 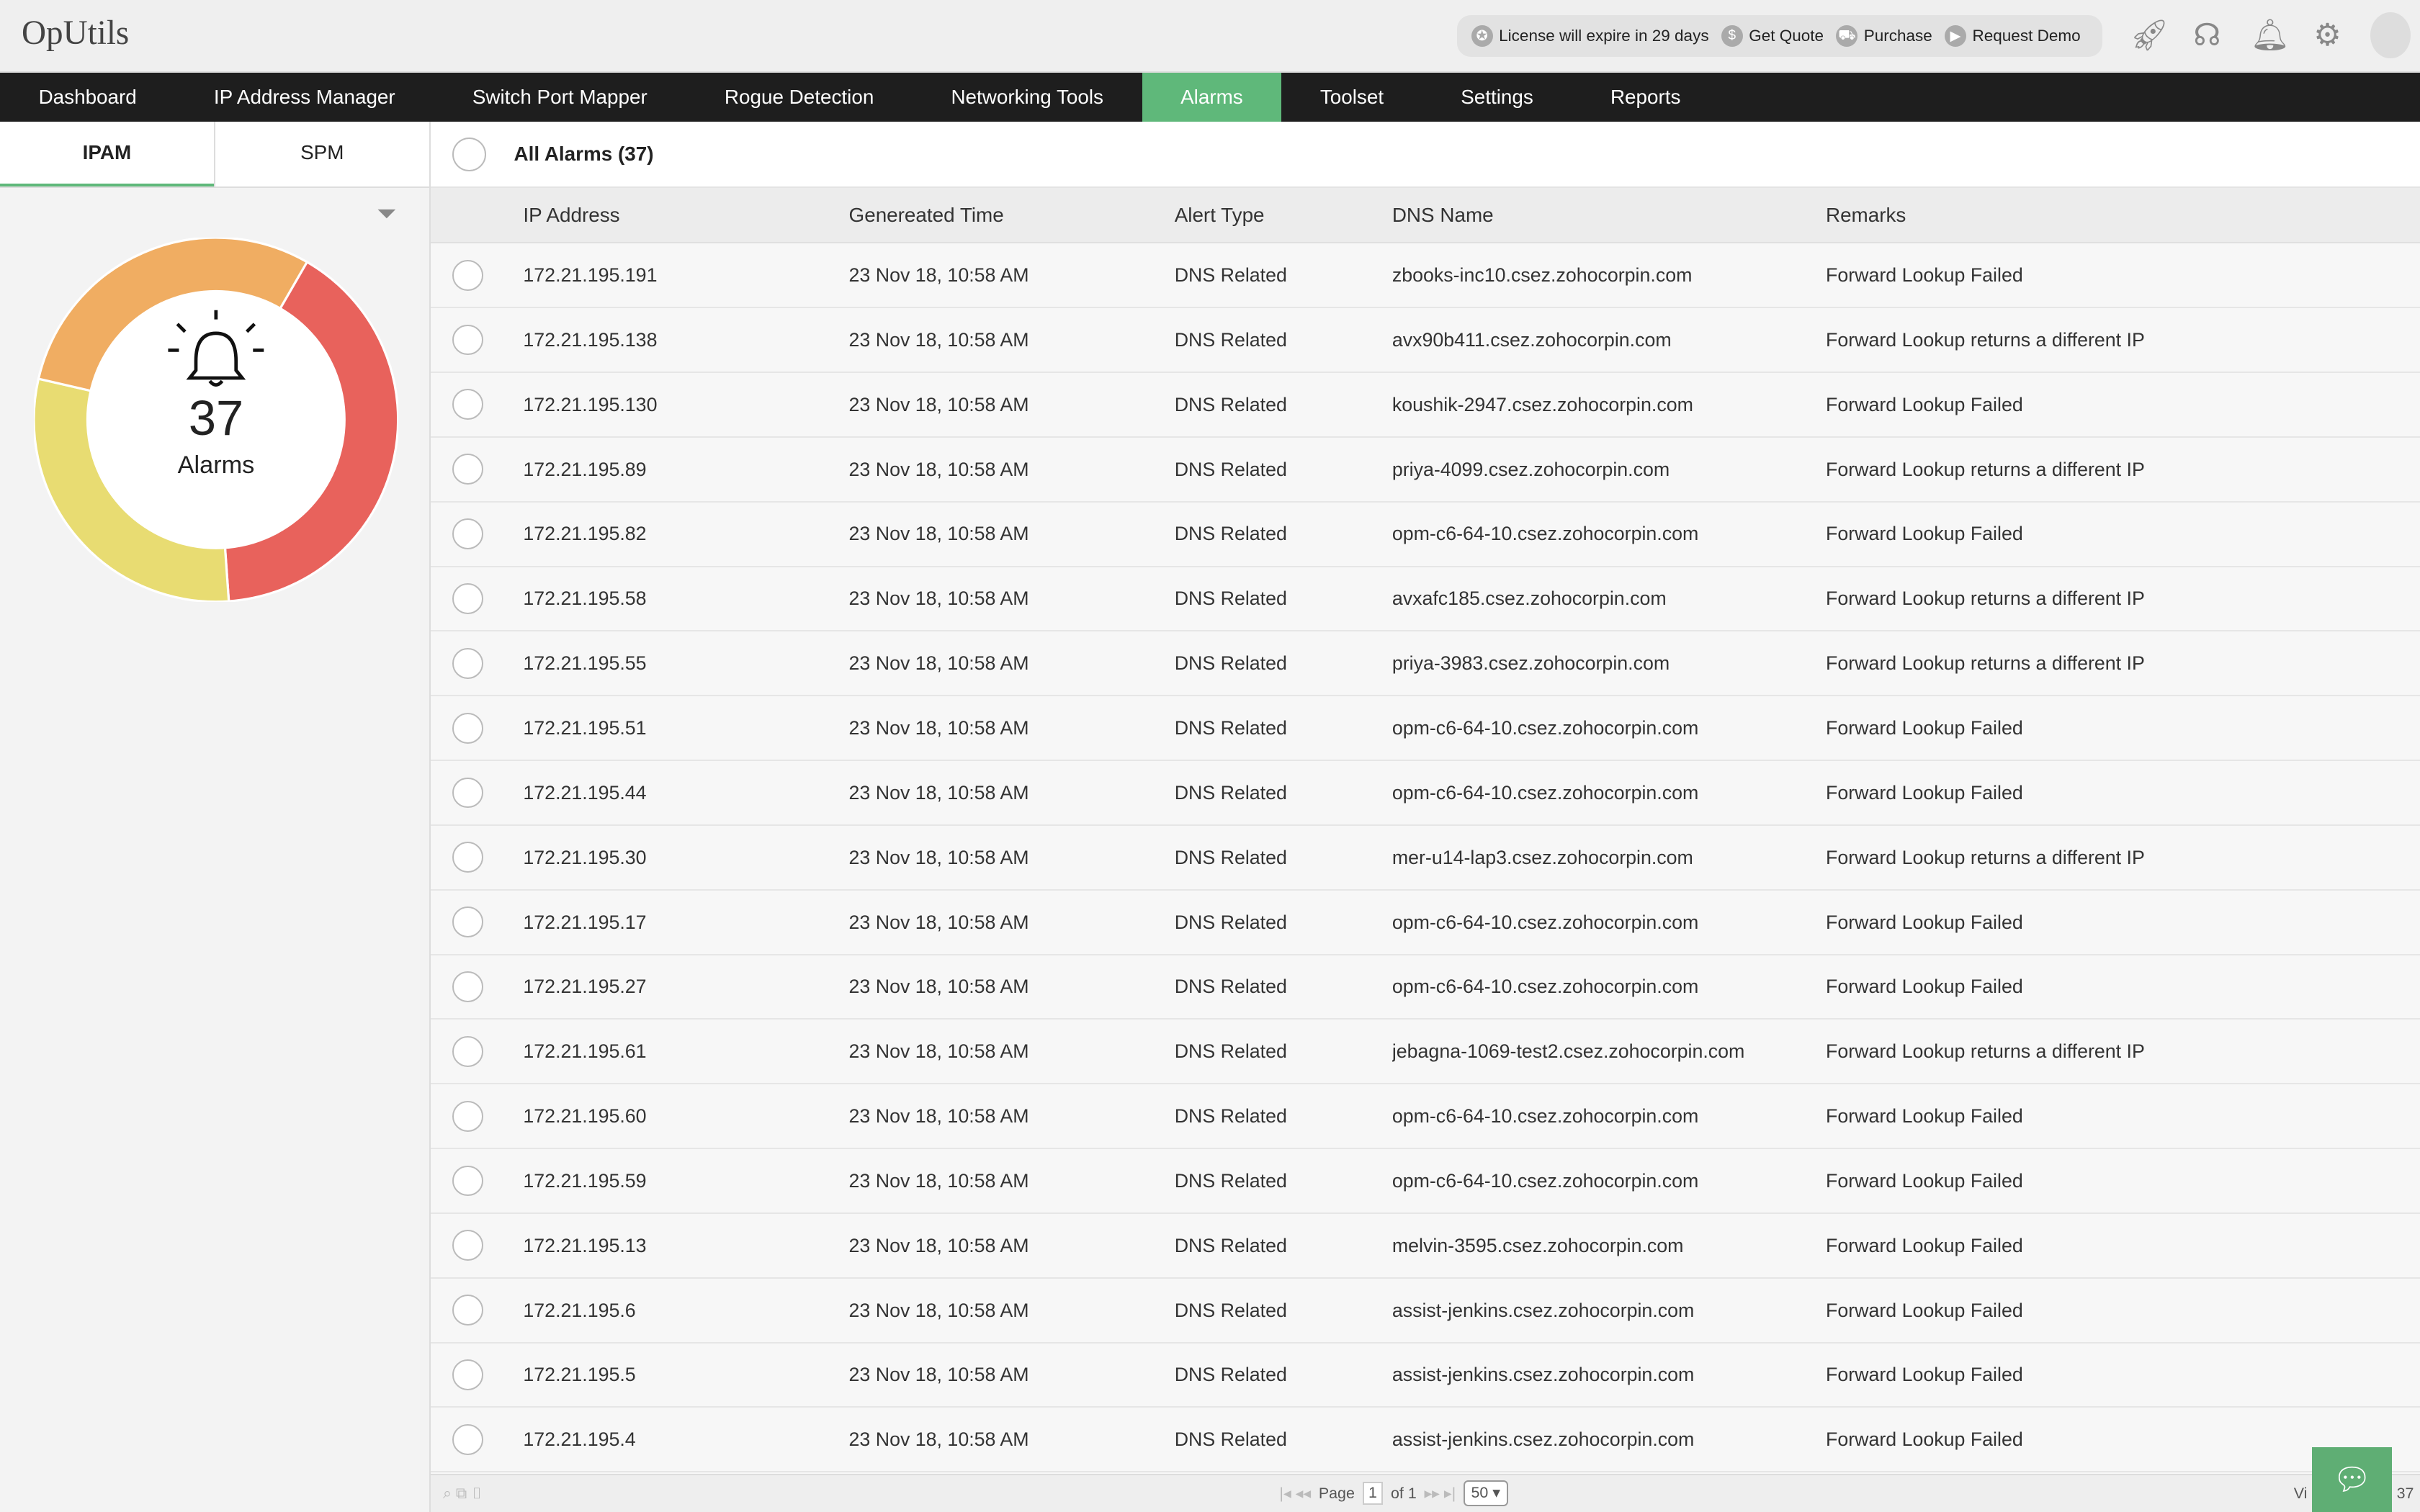 I want to click on gear-icon: ⚙, so click(x=2327, y=35).